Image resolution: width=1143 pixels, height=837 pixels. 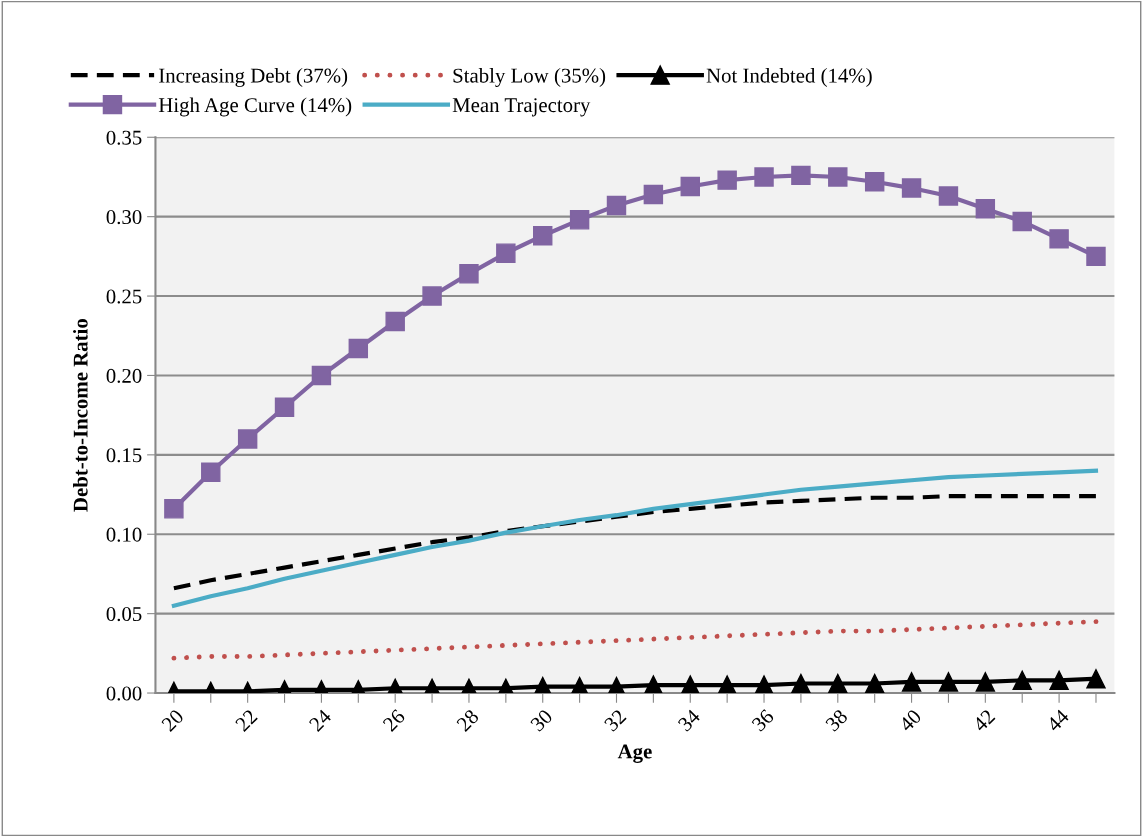 I want to click on legend-label: Stably Low (35%), so click(x=529, y=77).